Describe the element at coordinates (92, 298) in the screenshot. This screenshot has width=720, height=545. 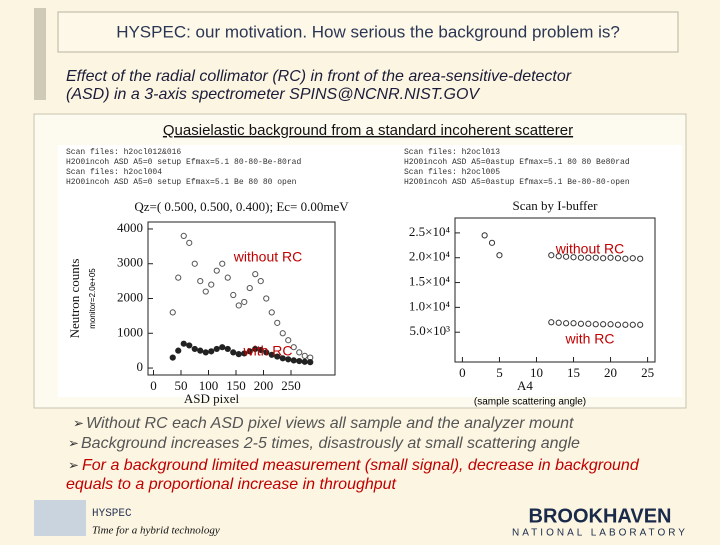
I see `monitor-label: monitor=2.0e+05` at that location.